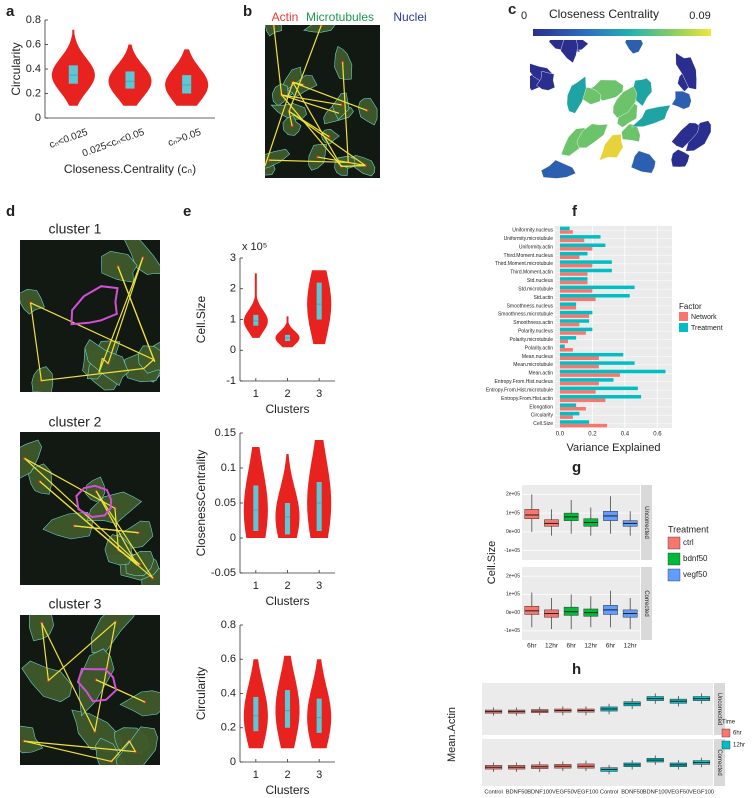 The width and height of the screenshot is (756, 798). I want to click on y-tick-label: Std.nucleus, so click(540, 281).